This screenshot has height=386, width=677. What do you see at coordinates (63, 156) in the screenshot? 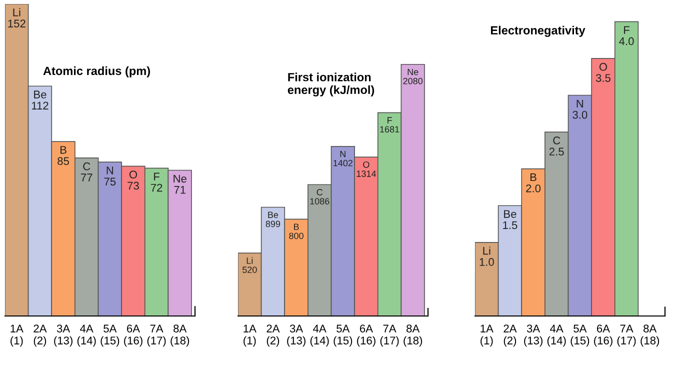
I see `data-label: B 85` at bounding box center [63, 156].